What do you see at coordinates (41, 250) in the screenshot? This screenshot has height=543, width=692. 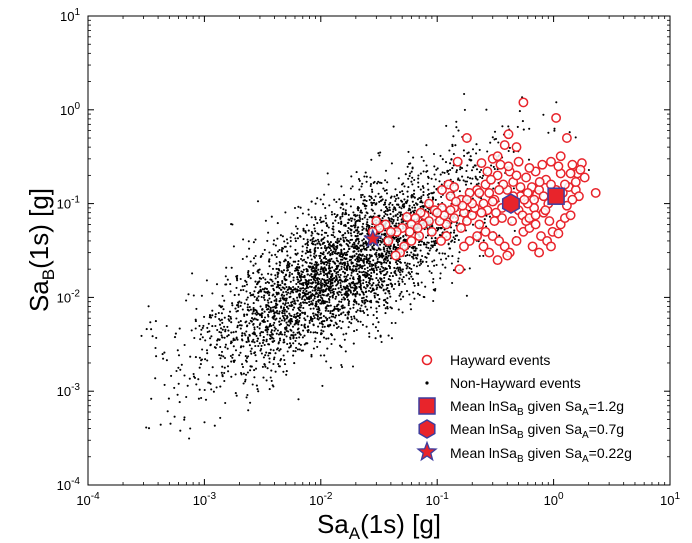 I see `y-axis-label: SaB(1s) [g]` at bounding box center [41, 250].